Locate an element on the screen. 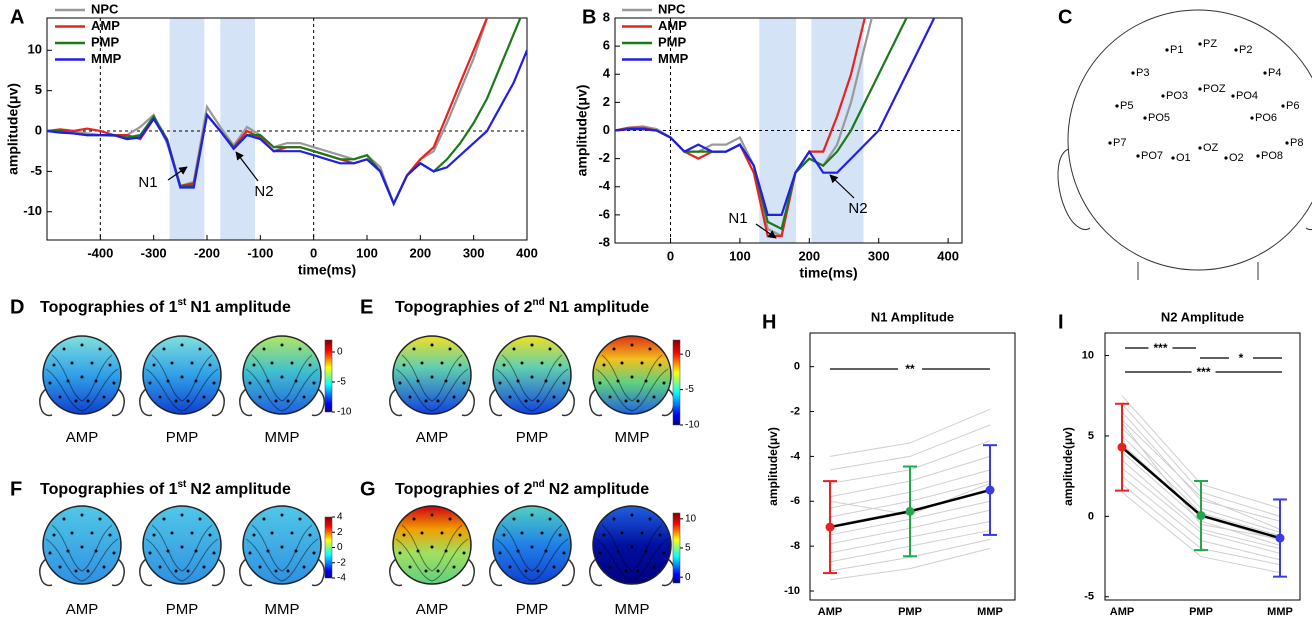  colorbar-tick-label: 4 is located at coordinates (340, 517).